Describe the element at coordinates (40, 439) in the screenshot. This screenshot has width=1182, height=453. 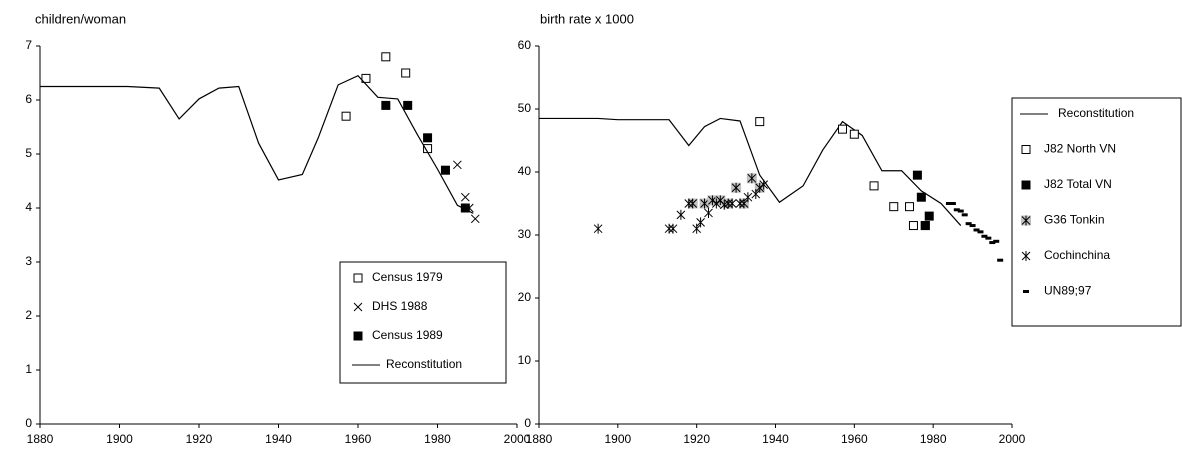
I see `x-tick-label: 1880` at that location.